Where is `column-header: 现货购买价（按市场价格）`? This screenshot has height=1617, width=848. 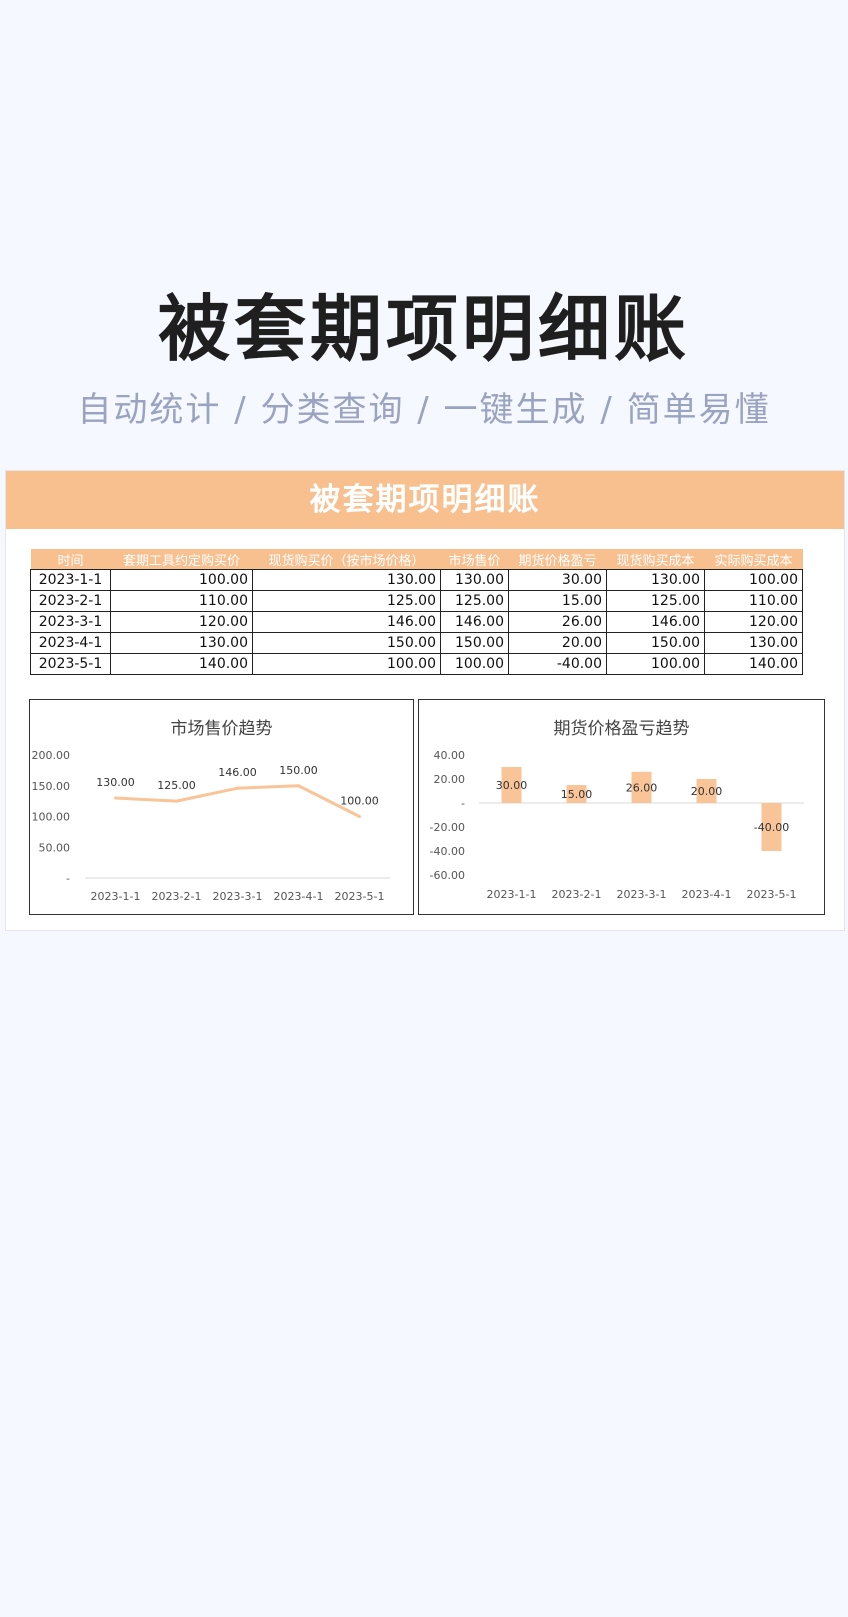
column-header: 现货购买价（按市场价格） is located at coordinates (346, 559).